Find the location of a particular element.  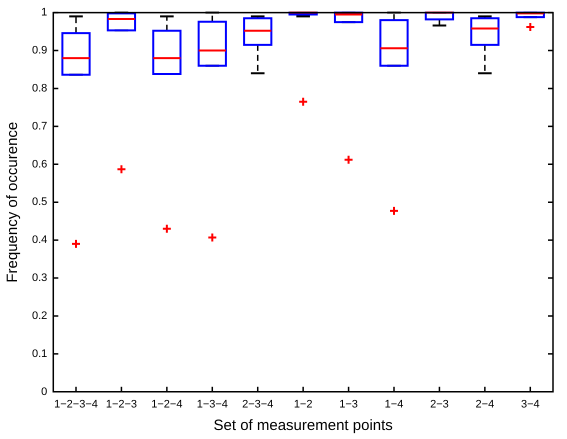

x-tick-label: 1−3−4 is located at coordinates (212, 404).